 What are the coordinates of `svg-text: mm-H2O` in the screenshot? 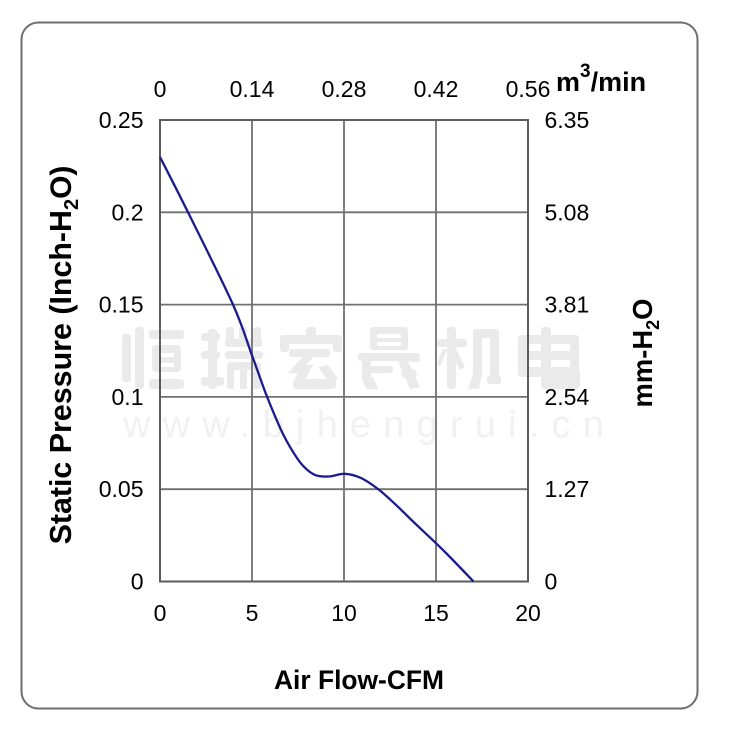 It's located at (645, 353).